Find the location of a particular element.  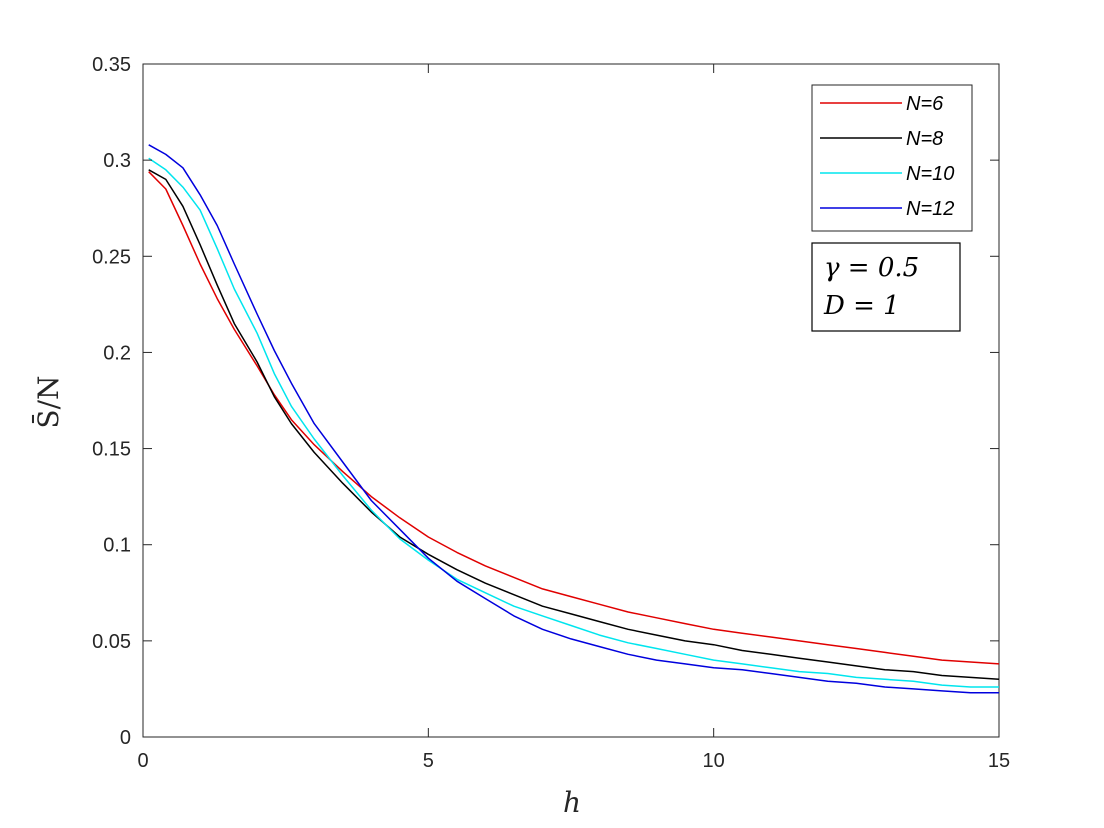

x-axis-label: h is located at coordinates (572, 802).